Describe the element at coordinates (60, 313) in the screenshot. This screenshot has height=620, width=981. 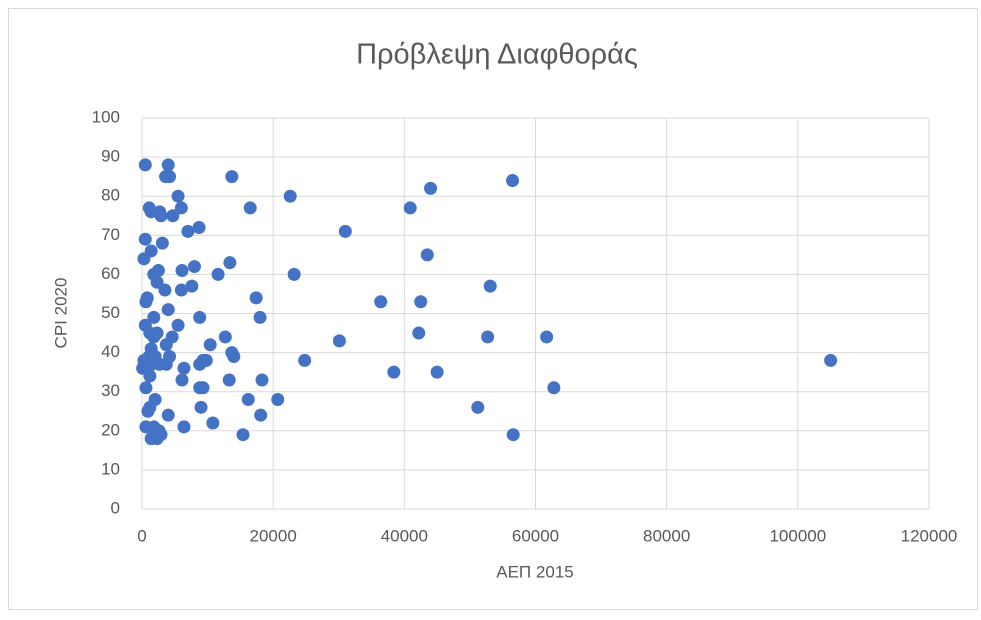
I see `y-axis-label: CPI 2020` at that location.